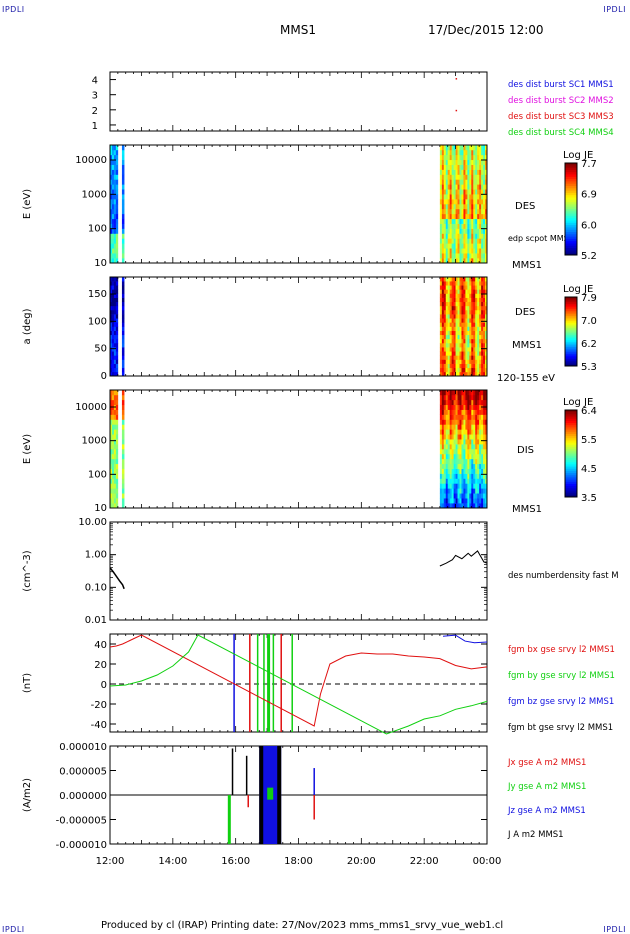 This screenshot has width=630, height=934. Describe the element at coordinates (571, 209) in the screenshot. I see `des-energy-colorbar-frame` at that location.